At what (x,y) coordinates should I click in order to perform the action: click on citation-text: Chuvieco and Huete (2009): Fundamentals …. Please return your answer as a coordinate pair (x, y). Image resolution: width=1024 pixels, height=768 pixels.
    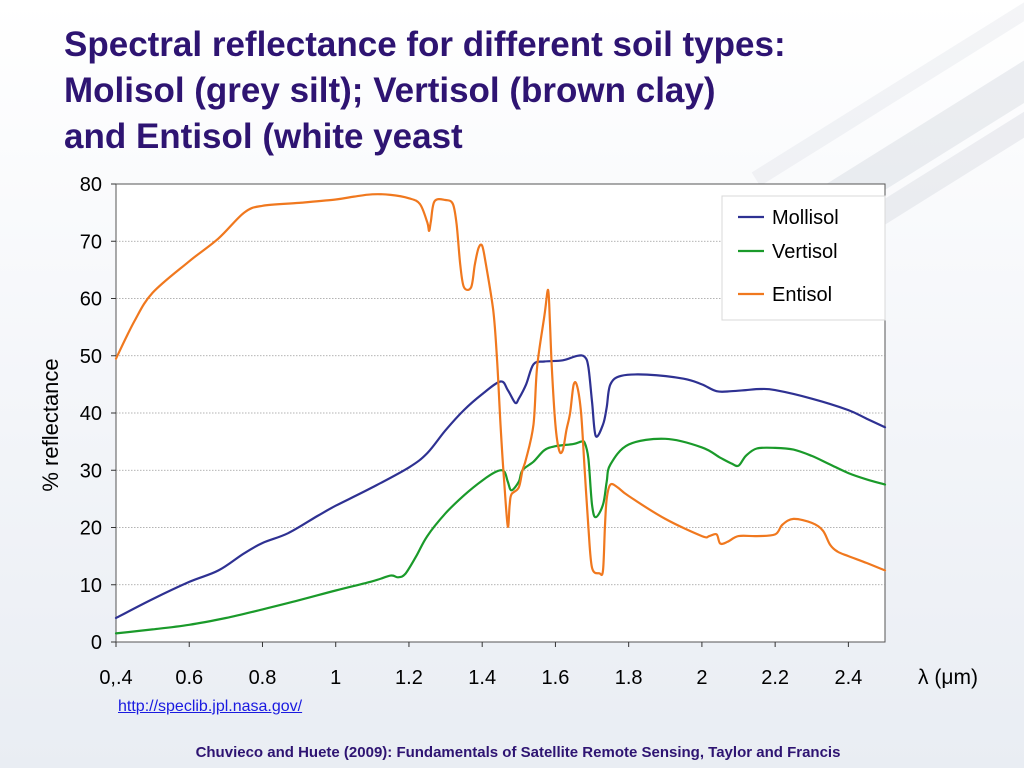
    Looking at the image, I should click on (518, 752).